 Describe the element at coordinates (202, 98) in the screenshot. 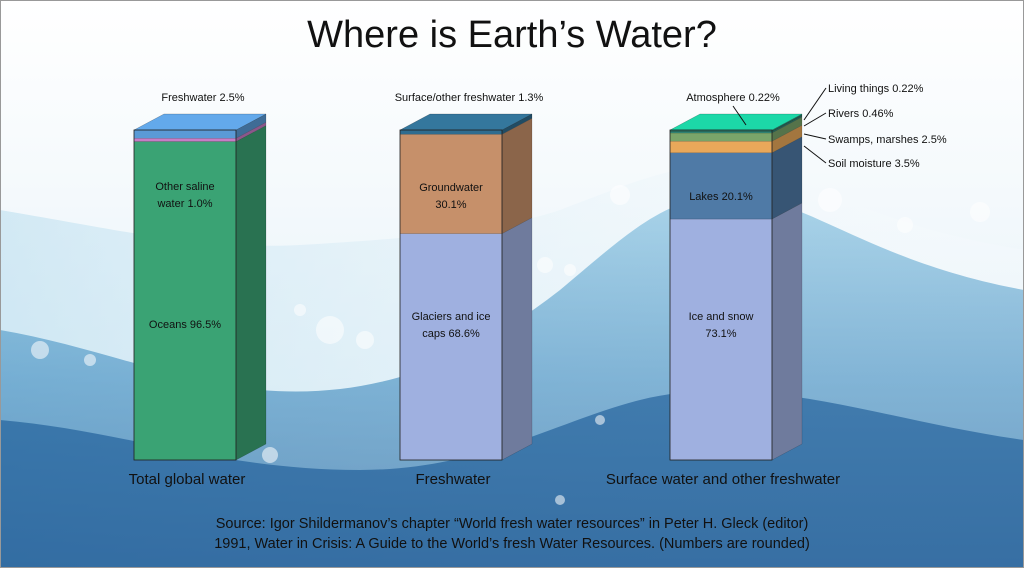

I see `column-header-label: Freshwater 2.5%` at that location.